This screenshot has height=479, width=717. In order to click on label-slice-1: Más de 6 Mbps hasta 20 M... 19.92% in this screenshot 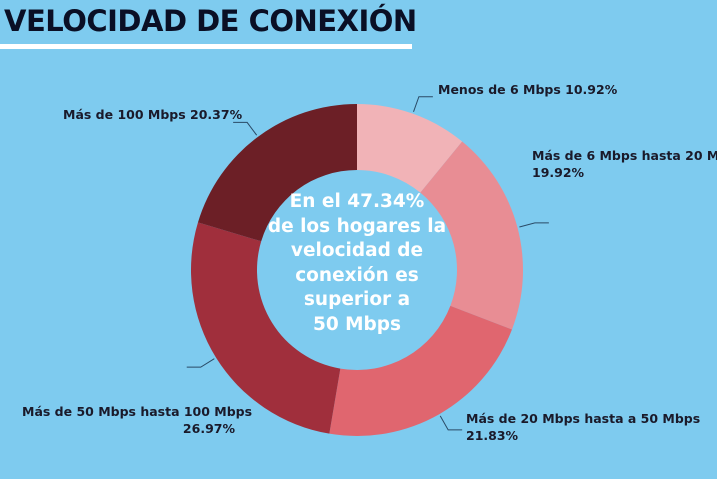, I will do `click(624, 164)`.